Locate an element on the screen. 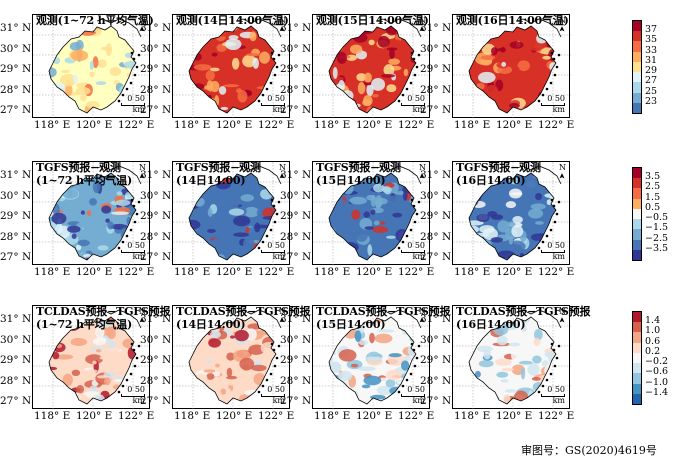 The height and width of the screenshot is (462, 700). longitude-label: 120° E is located at coordinates (514, 125).